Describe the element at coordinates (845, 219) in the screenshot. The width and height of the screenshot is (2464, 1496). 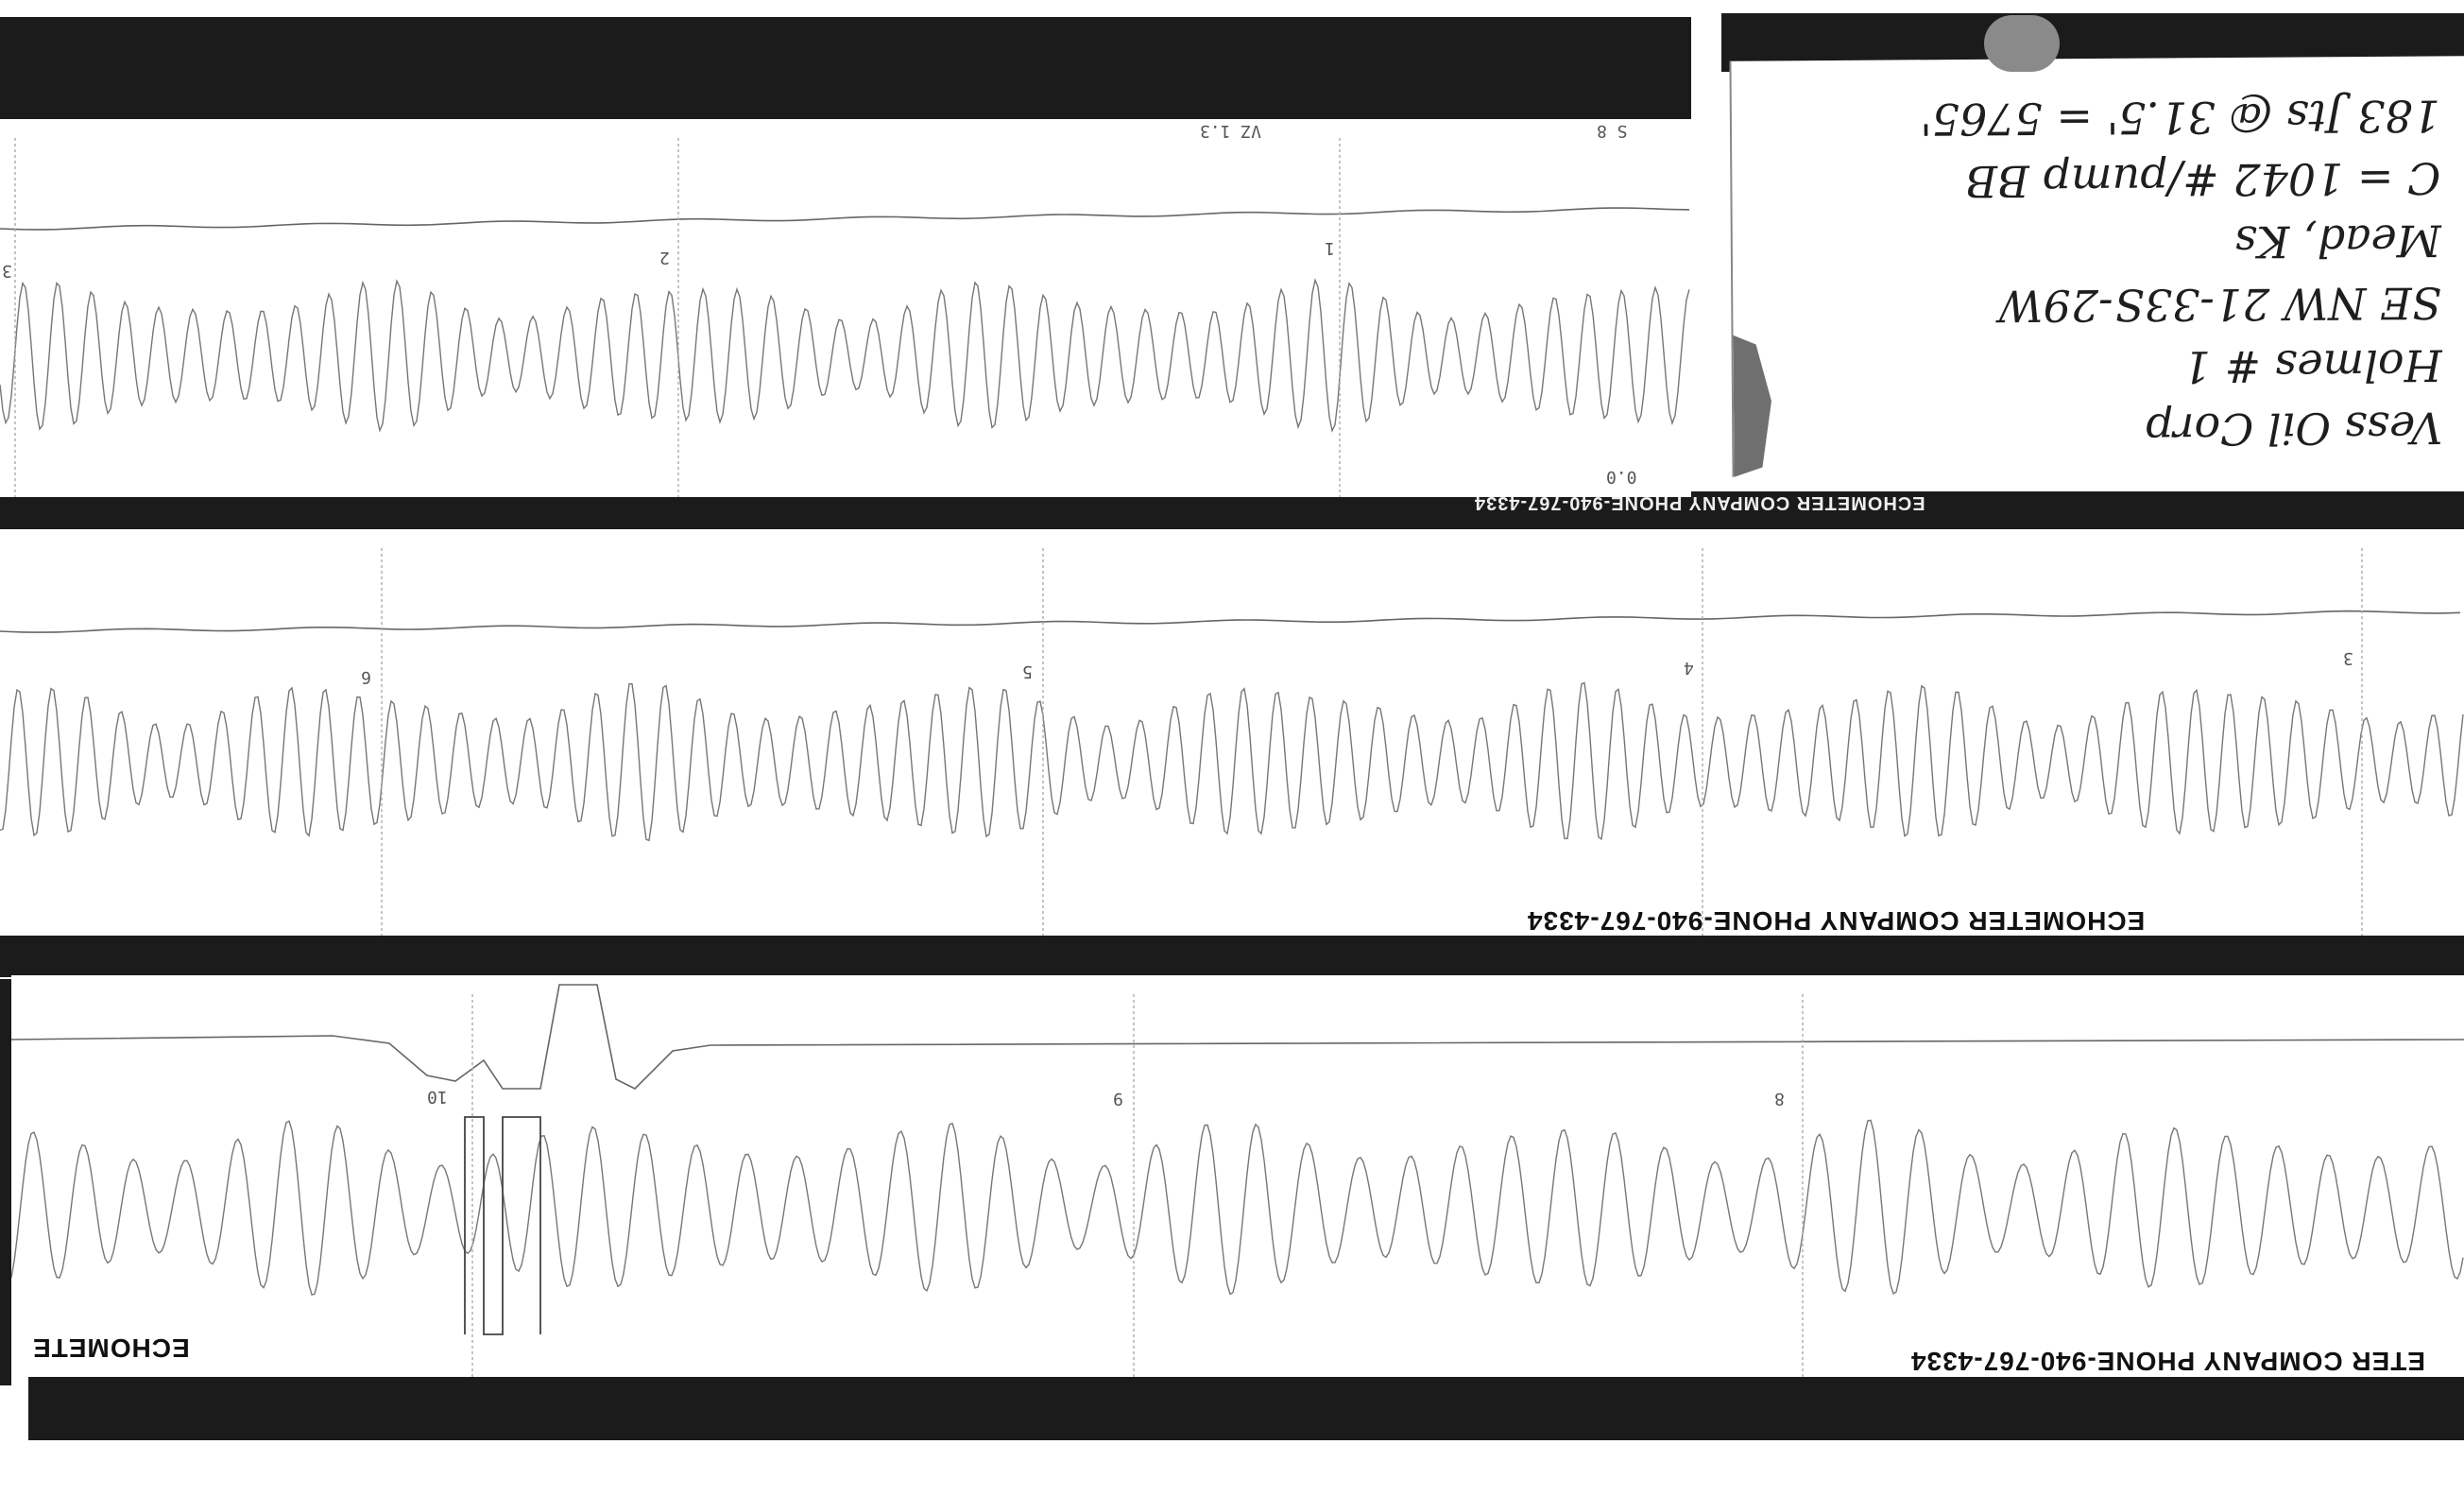
I see `strip-1-upper-trace` at that location.